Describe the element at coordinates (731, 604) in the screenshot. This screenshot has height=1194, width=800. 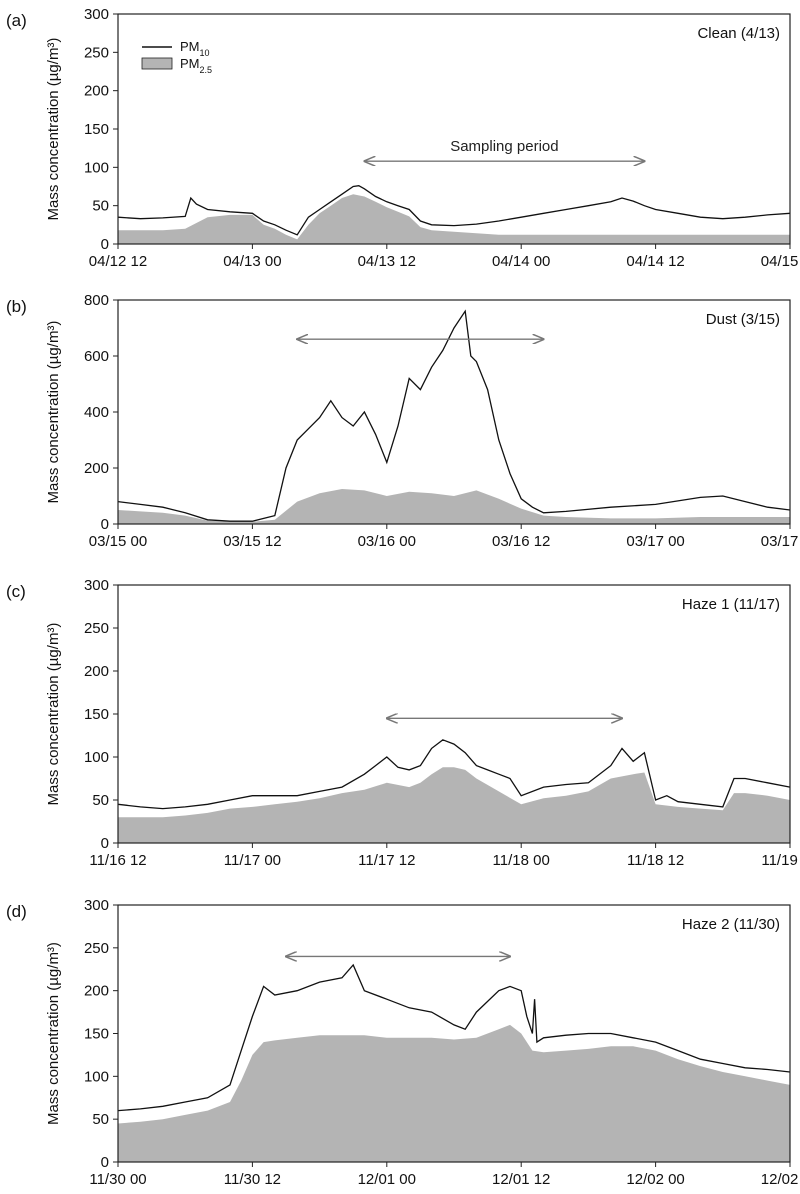
I see `condition-label: Haze 1 (11/17)` at that location.